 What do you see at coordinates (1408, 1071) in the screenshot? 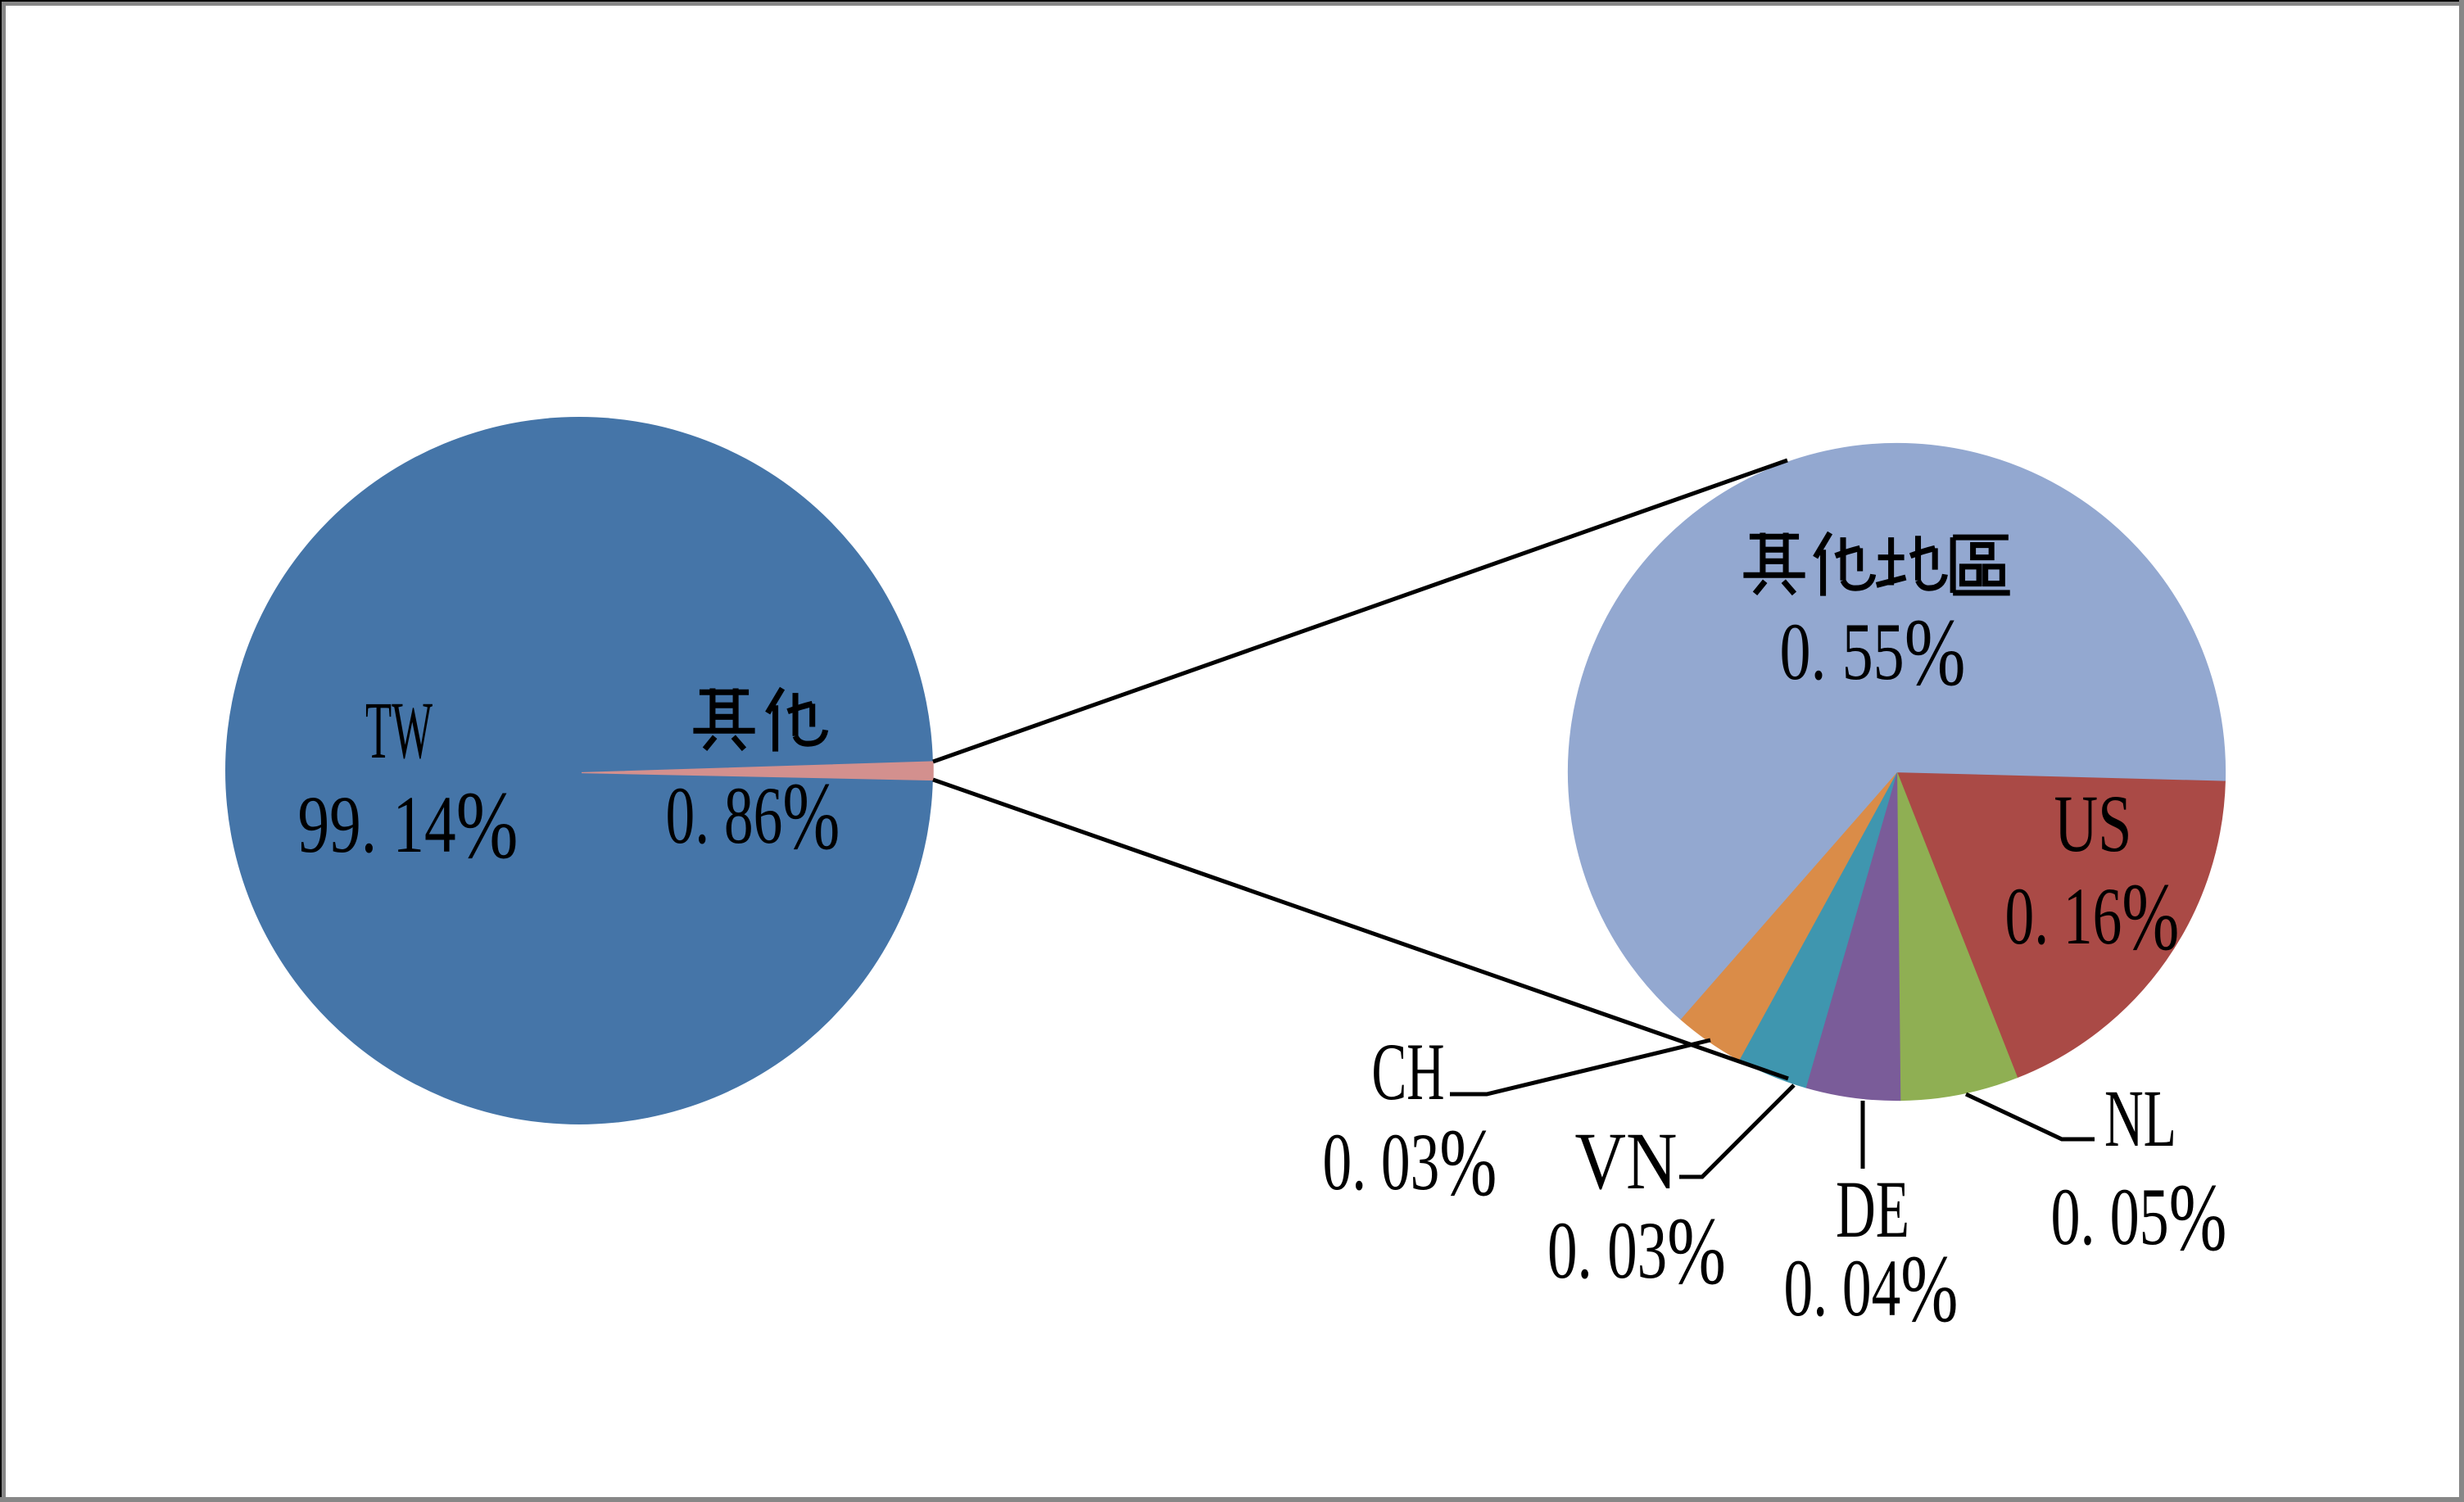
I see `svg-text: CH` at bounding box center [1408, 1071].